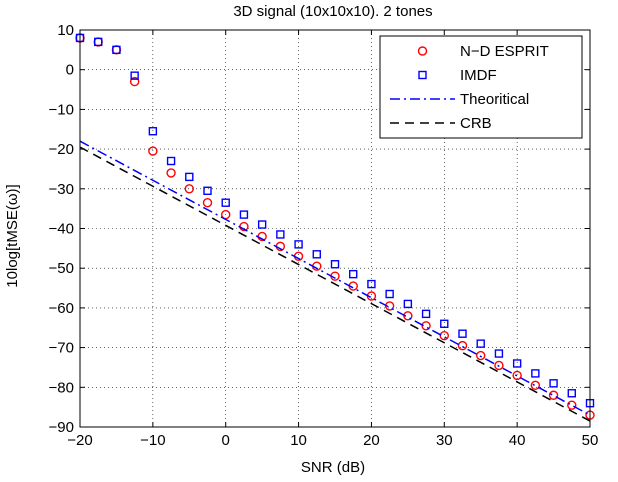 This screenshot has height=482, width=618. Describe the element at coordinates (79, 440) in the screenshot. I see `x-tick-label: −20` at that location.